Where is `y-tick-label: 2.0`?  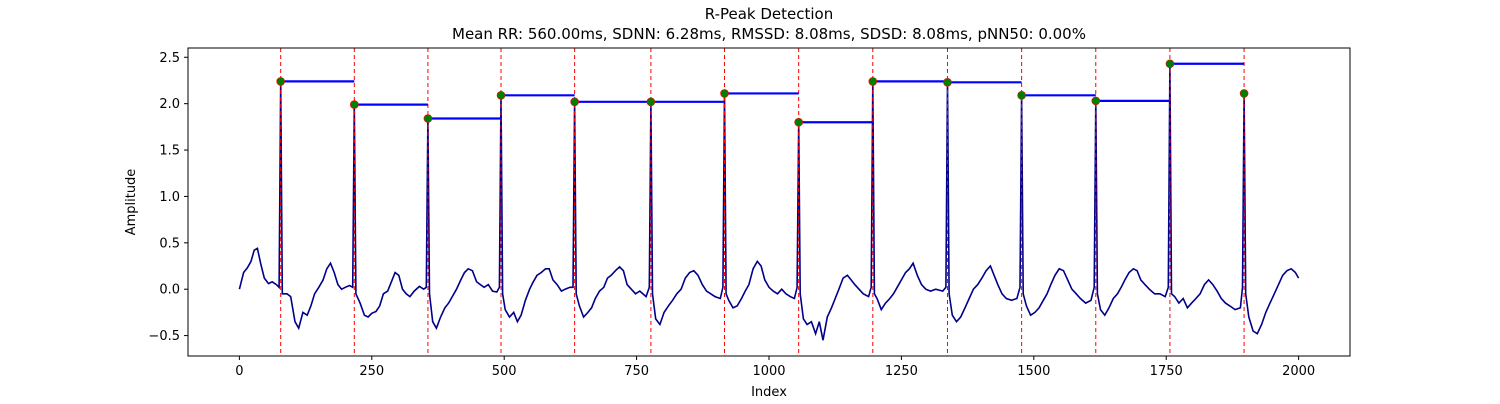
y-tick-label: 2.0 is located at coordinates (169, 104).